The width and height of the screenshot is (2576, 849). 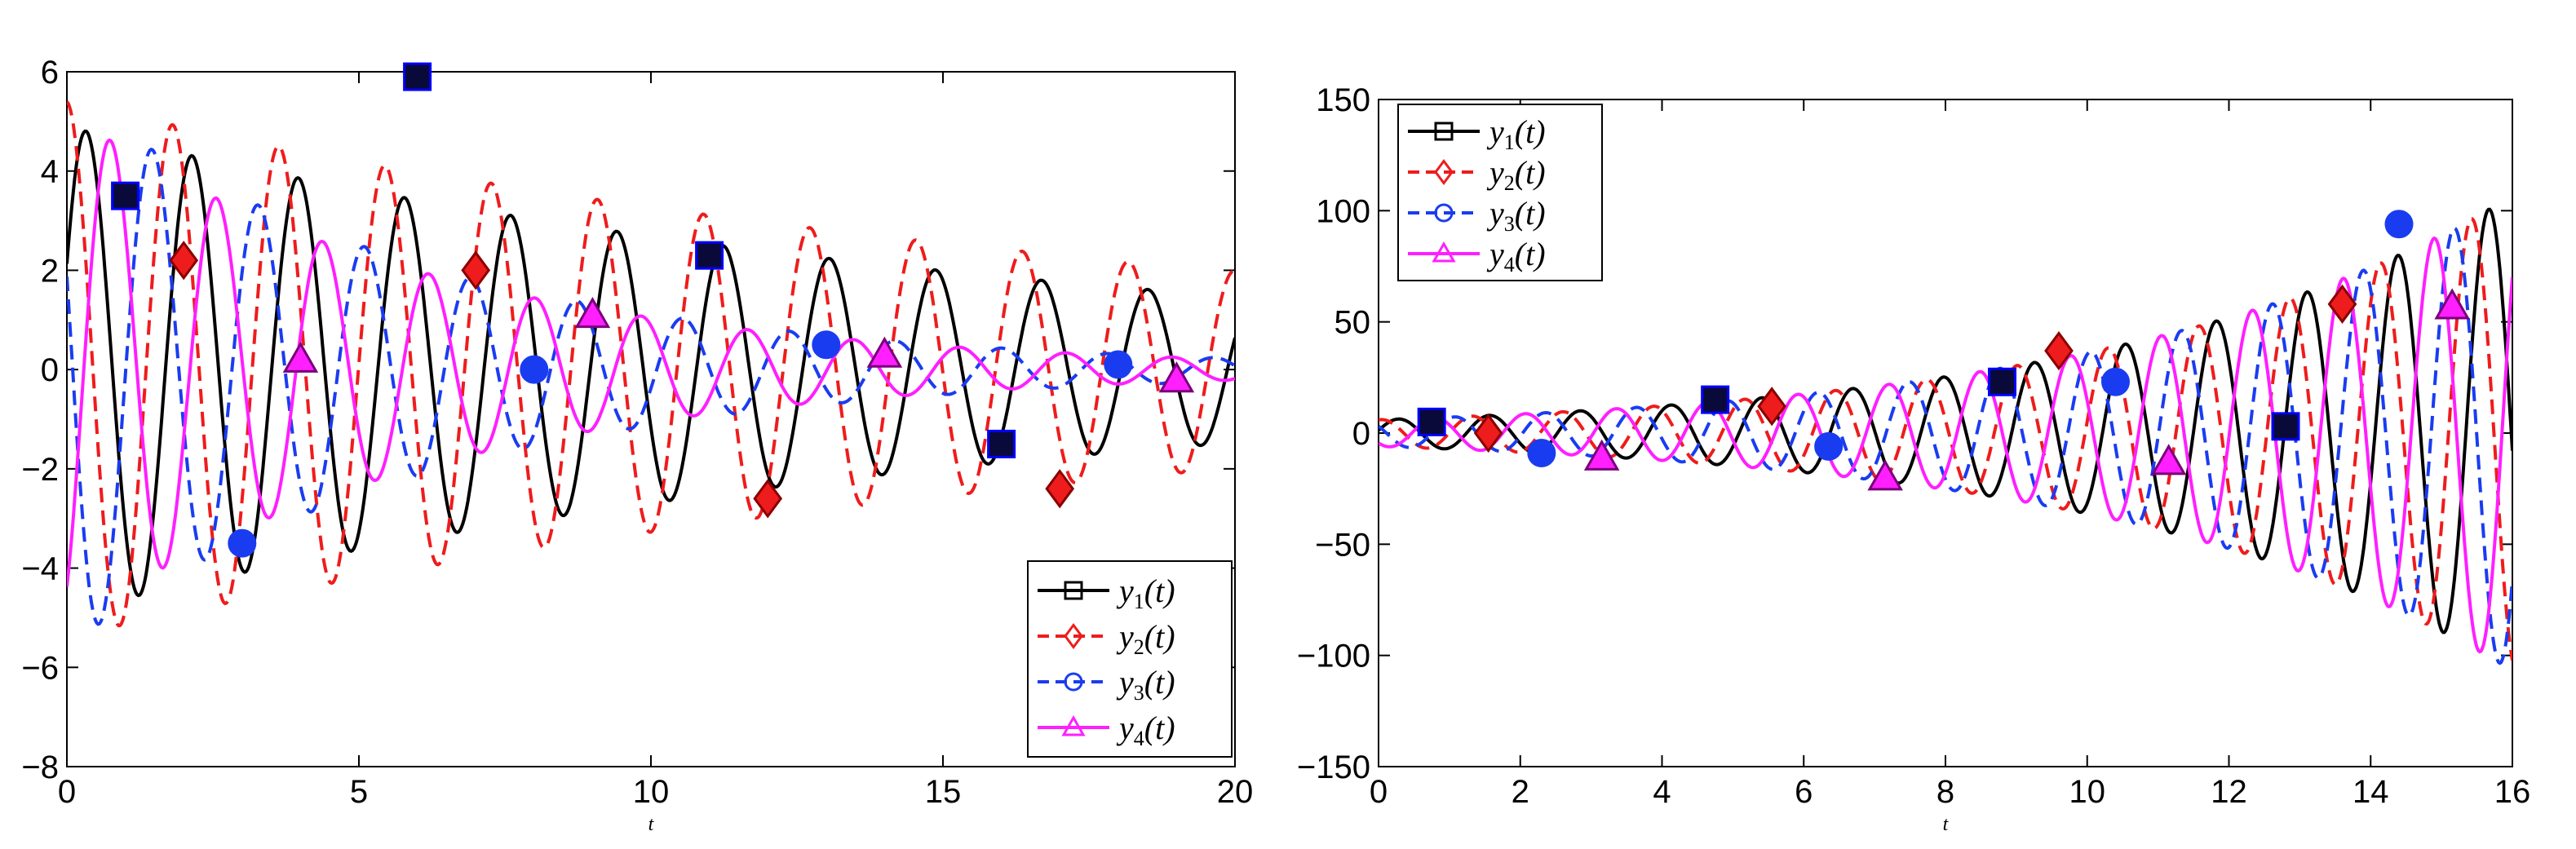 What do you see at coordinates (50, 271) in the screenshot?
I see `y-tick-label: 2` at bounding box center [50, 271].